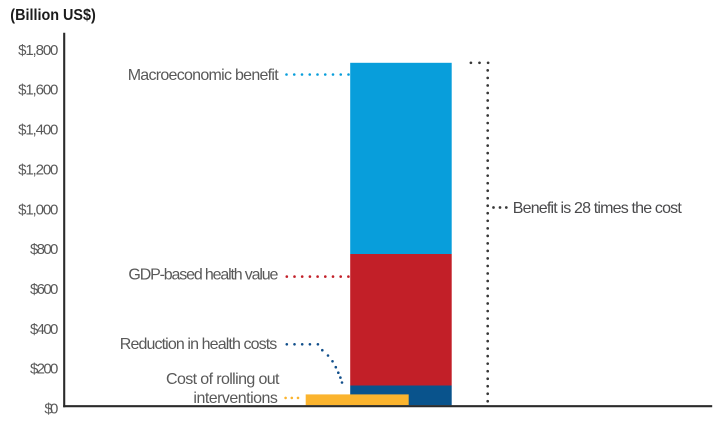  I want to click on svg-text: $800, so click(44, 249).